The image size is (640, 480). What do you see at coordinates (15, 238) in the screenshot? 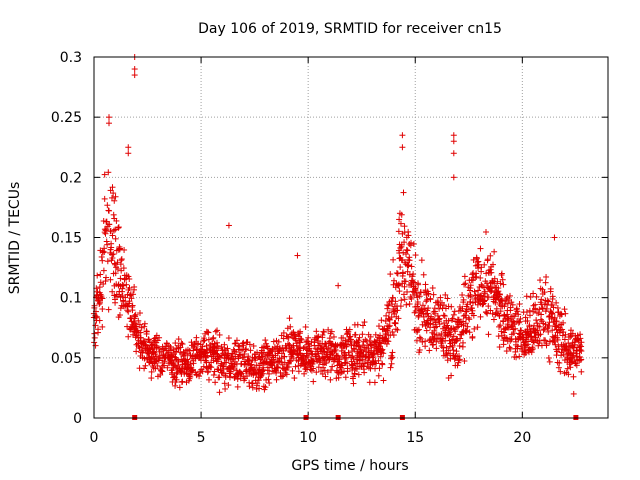
I see `y-axis-label: SRMTID / TECUs` at bounding box center [15, 238].